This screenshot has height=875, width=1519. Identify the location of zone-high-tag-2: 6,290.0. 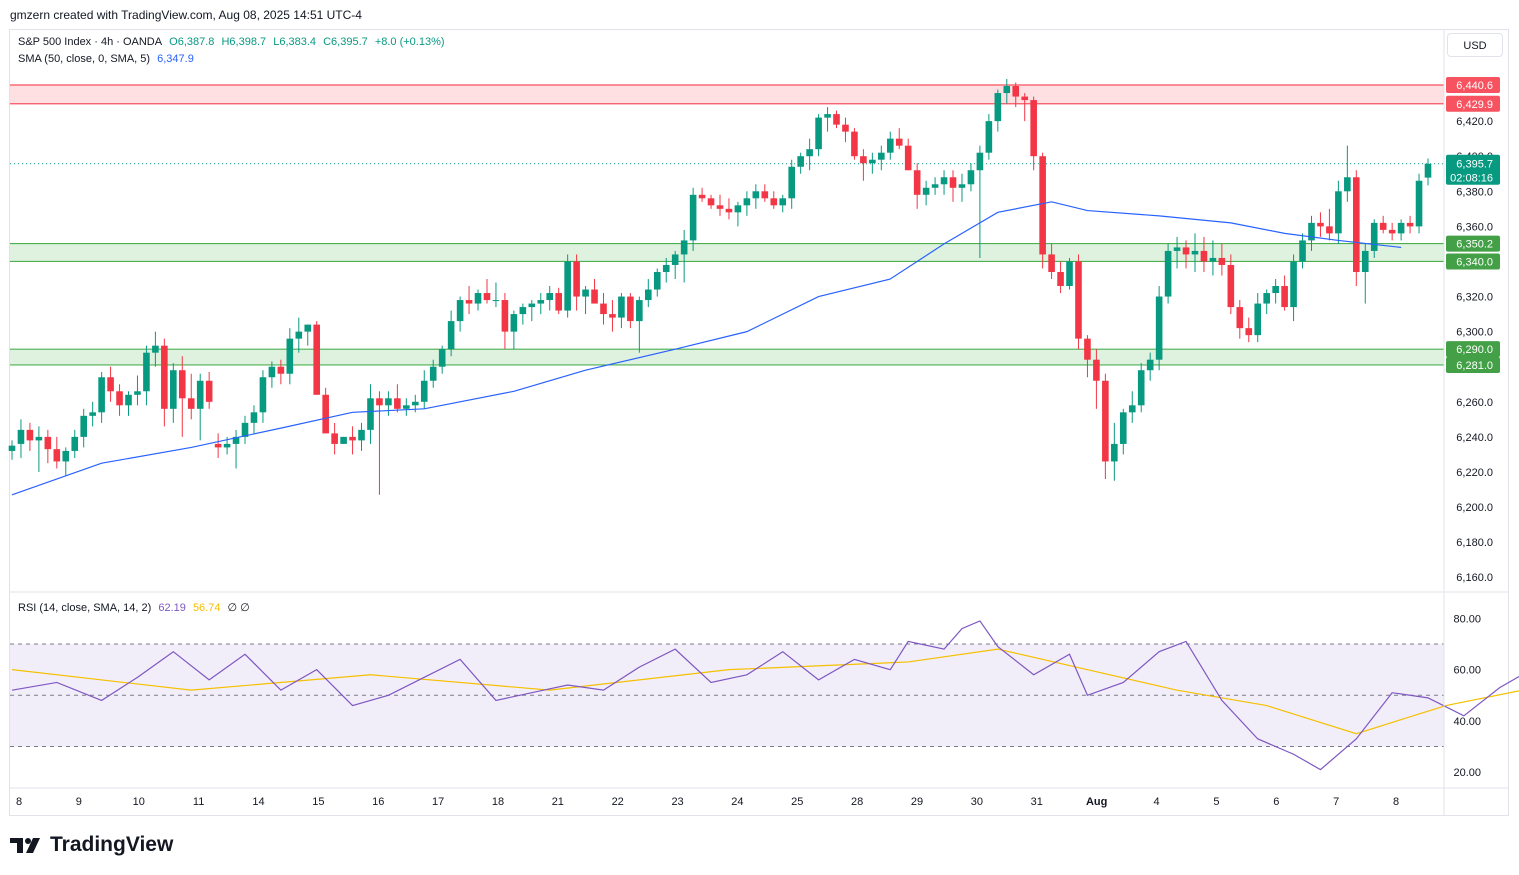
(1474, 350).